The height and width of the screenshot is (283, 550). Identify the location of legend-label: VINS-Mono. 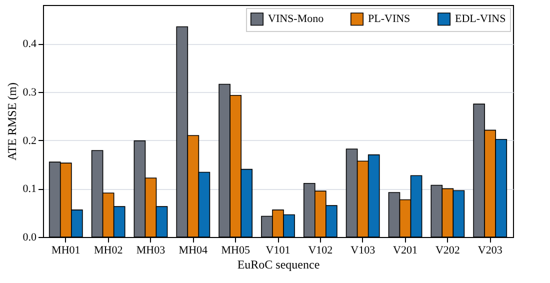
(296, 19).